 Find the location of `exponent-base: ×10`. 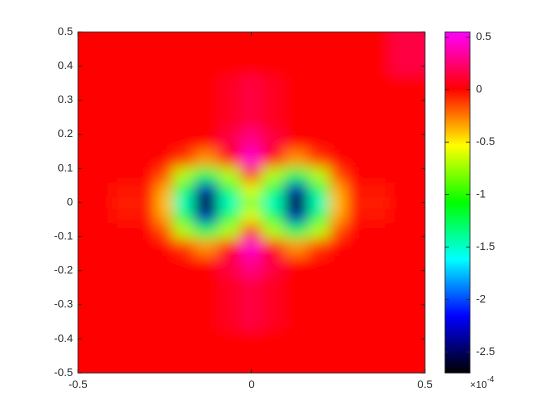

exponent-base: ×10 is located at coordinates (478, 385).